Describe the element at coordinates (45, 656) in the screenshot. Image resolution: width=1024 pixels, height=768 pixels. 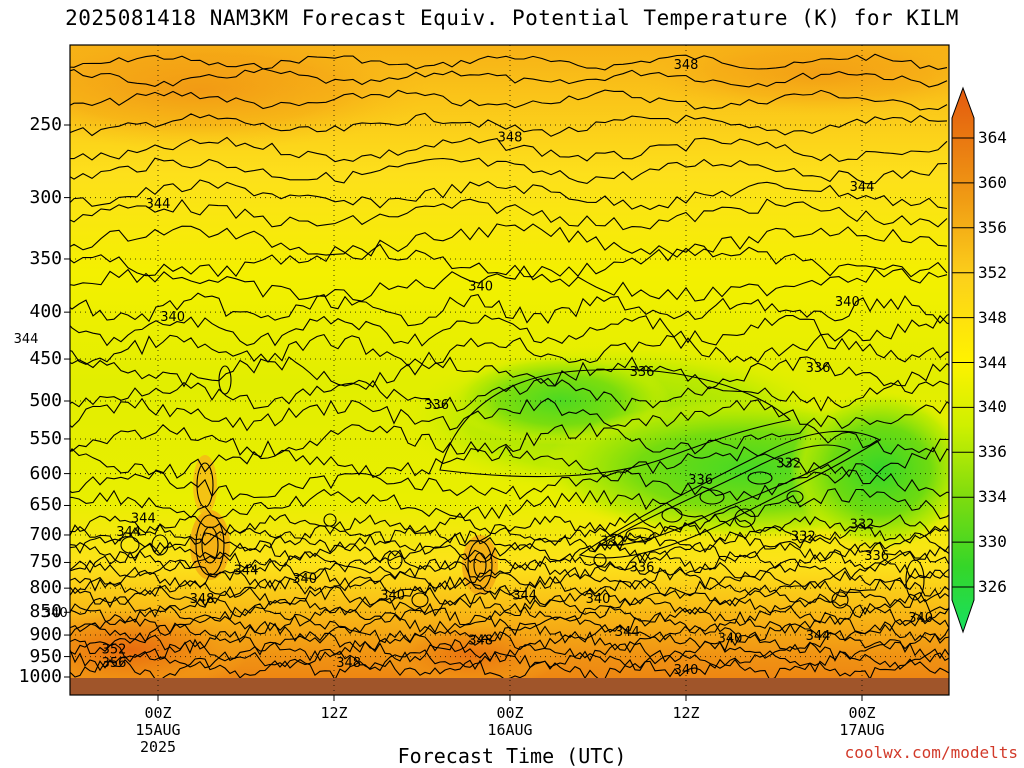
I see `y-tick-label: 950` at that location.